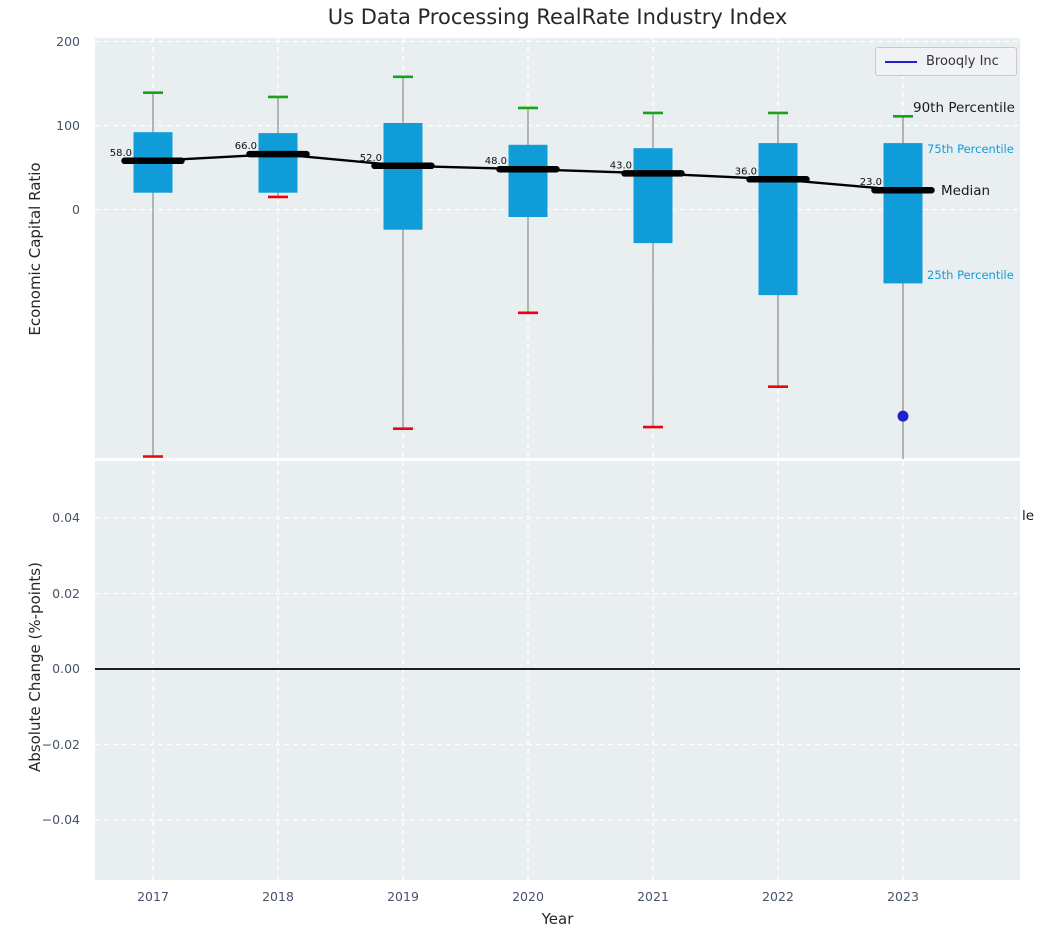 The image size is (1049, 942). Describe the element at coordinates (962, 61) in the screenshot. I see `legend-label: Brooqly Inc` at that location.